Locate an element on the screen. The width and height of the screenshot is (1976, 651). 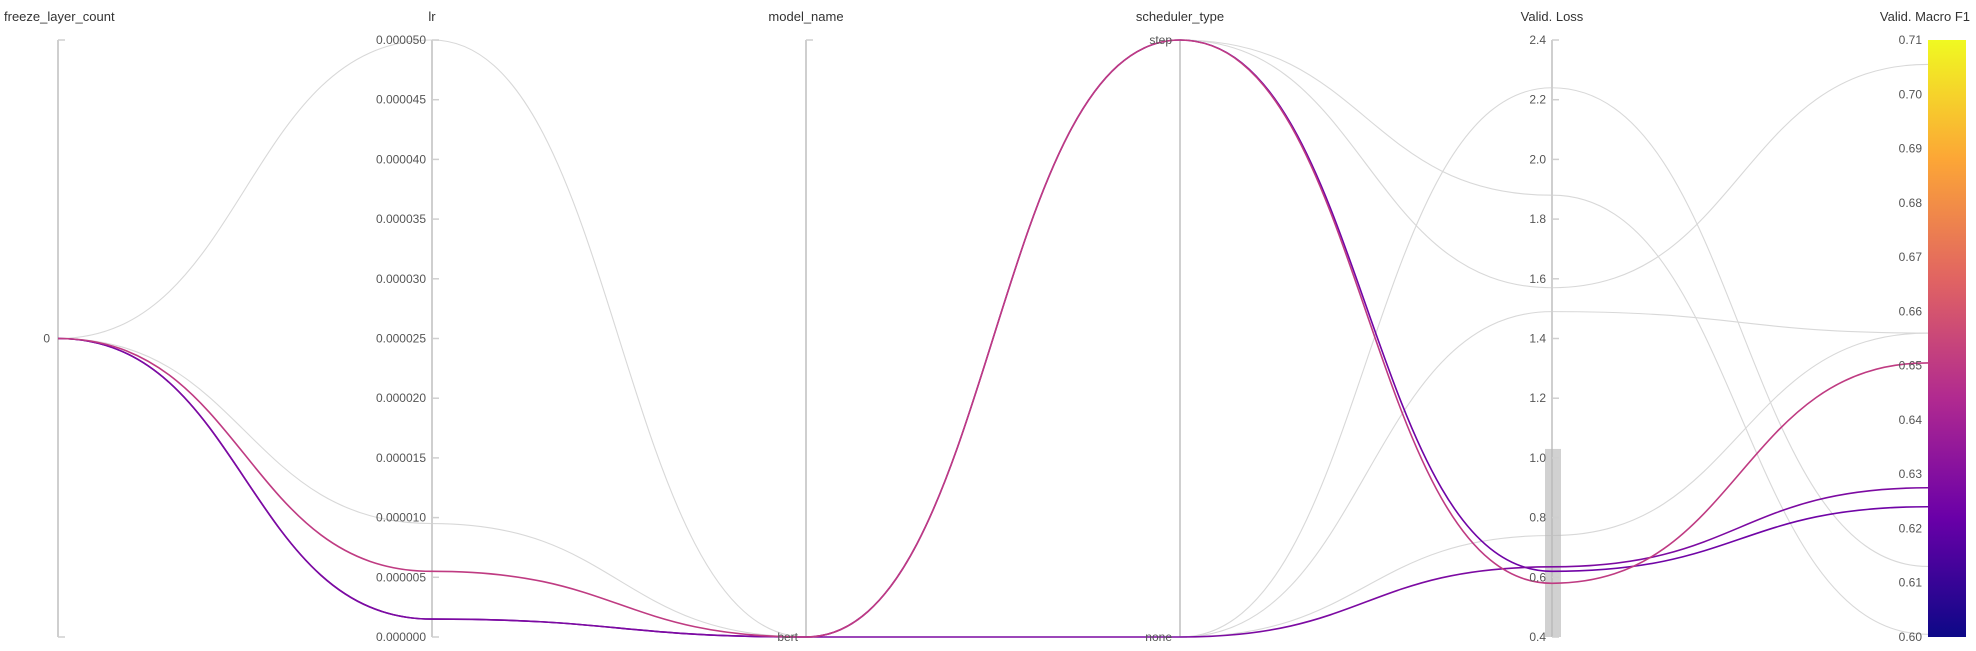
tick-label-valid-macro-f1: 0.69 is located at coordinates (1911, 149).